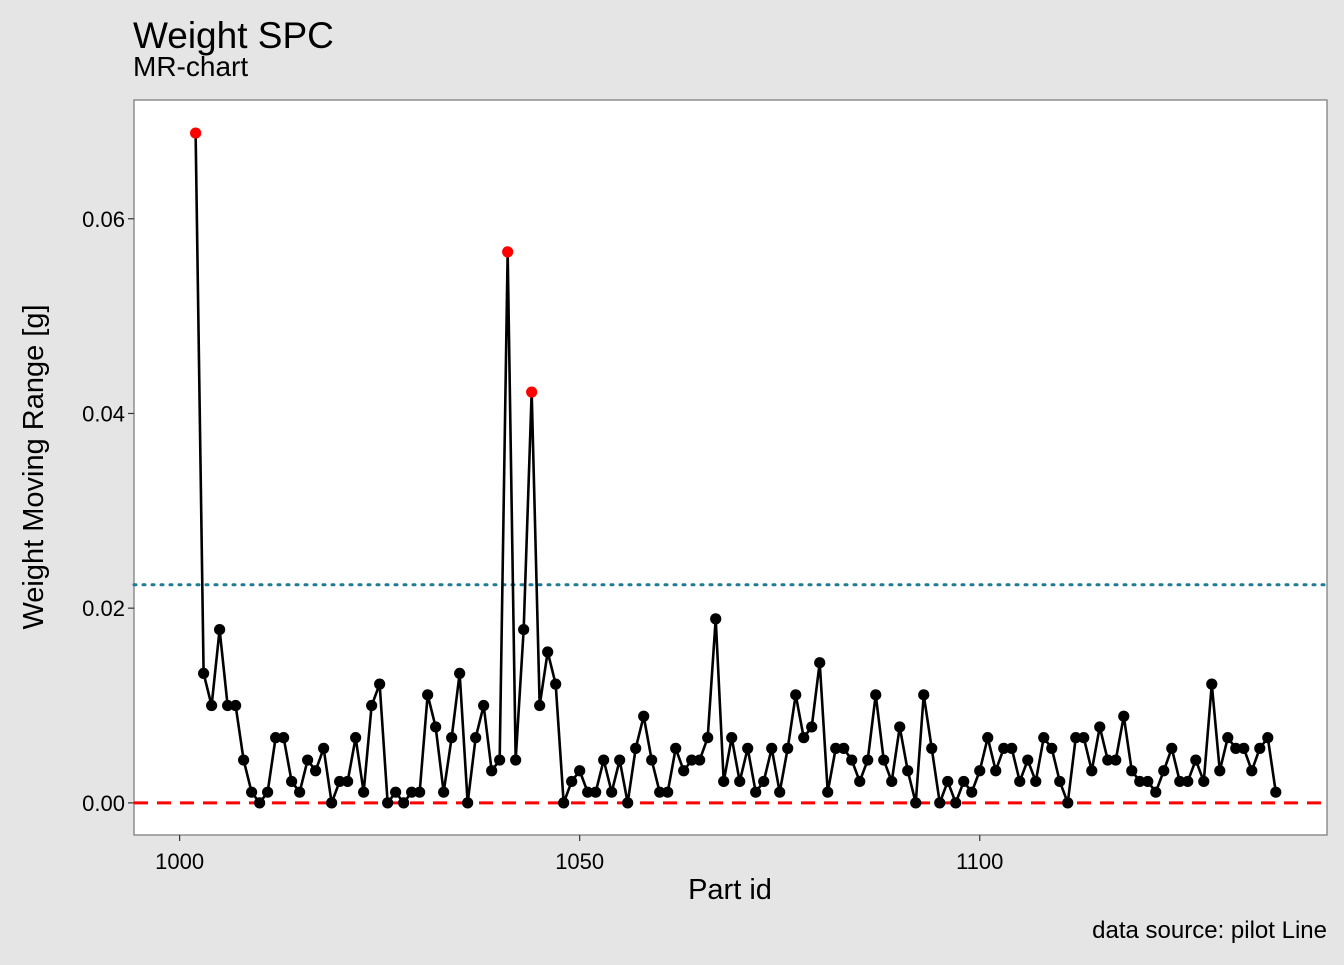 Image resolution: width=1344 pixels, height=965 pixels. I want to click on y-tick-label: 0.00, so click(103, 803).